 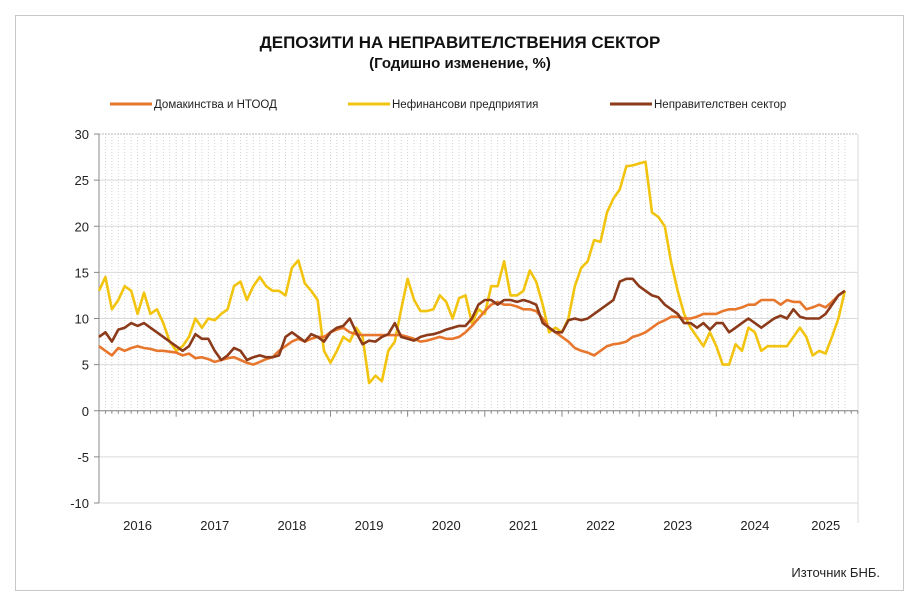 What do you see at coordinates (465, 105) in the screenshot?
I see `legend-label: Нефинансови предприятия` at bounding box center [465, 105].